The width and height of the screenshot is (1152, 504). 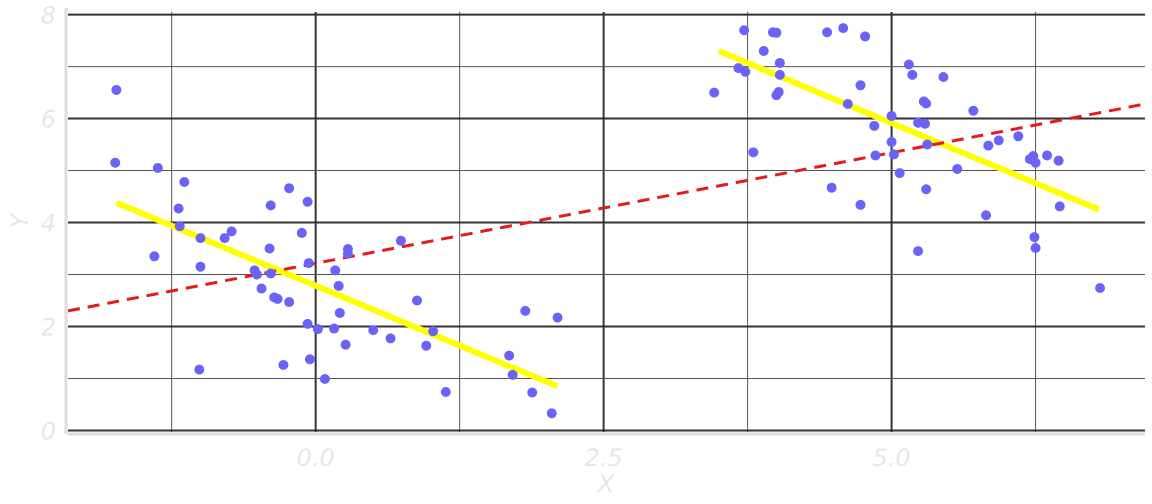 I want to click on y-tick-label: 4, so click(x=48, y=224).